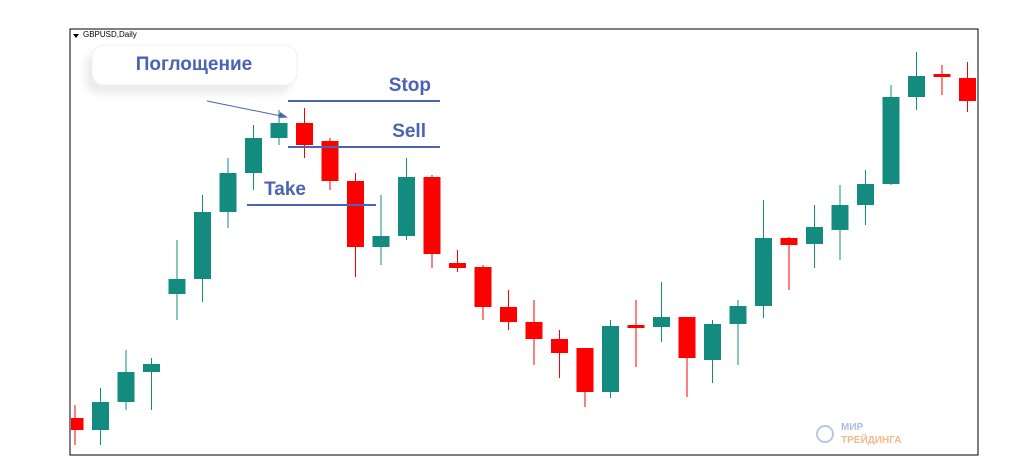 The width and height of the screenshot is (1024, 473). Describe the element at coordinates (110, 34) in the screenshot. I see `chart-title: GBPUSD,Daily` at that location.